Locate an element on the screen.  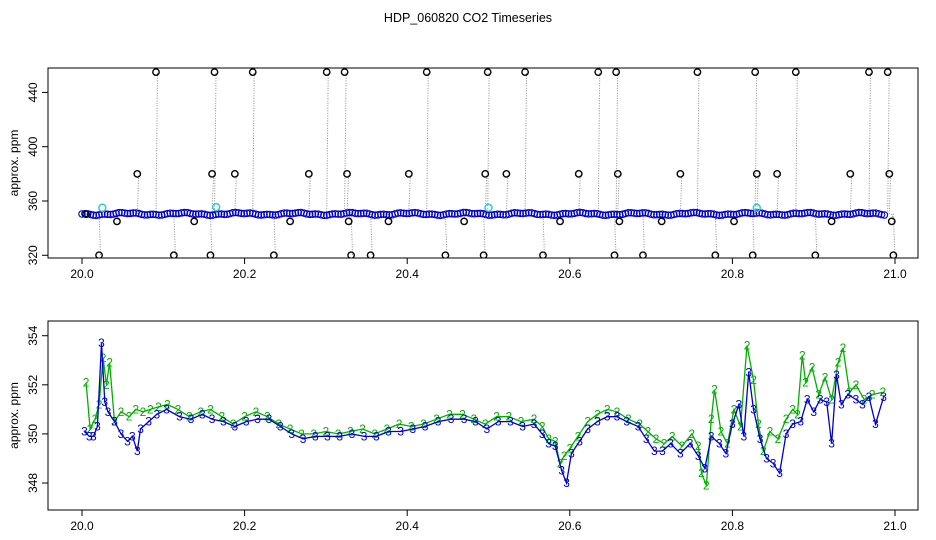
y-tick-label: 400 is located at coordinates (33, 146).